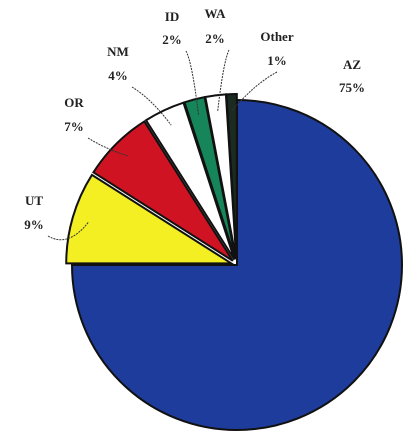 Image resolution: width=405 pixels, height=433 pixels. What do you see at coordinates (34, 224) in the screenshot?
I see `slice-value-label: 9%` at bounding box center [34, 224].